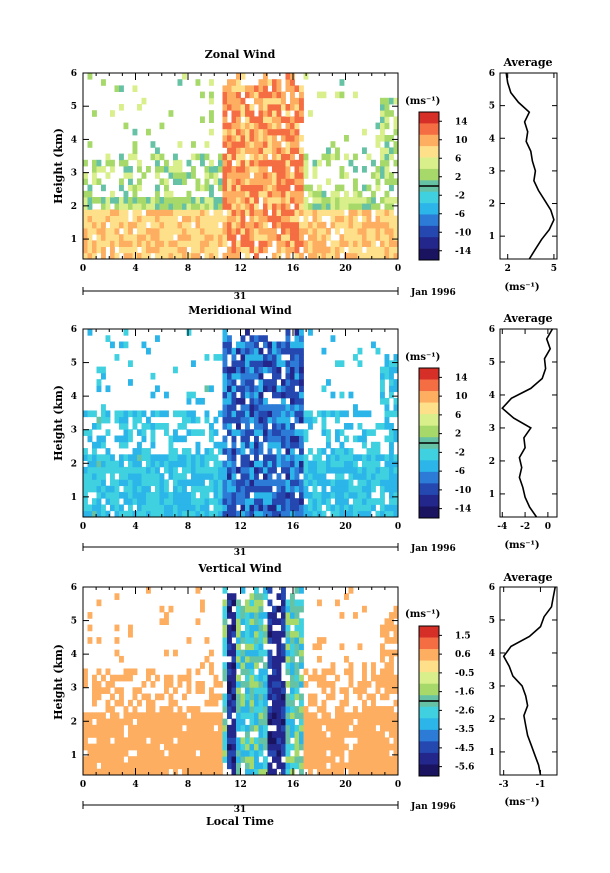 The width and height of the screenshot is (610, 873). What do you see at coordinates (492, 462) in the screenshot?
I see `profile-y-tick-label: 2` at bounding box center [492, 462].